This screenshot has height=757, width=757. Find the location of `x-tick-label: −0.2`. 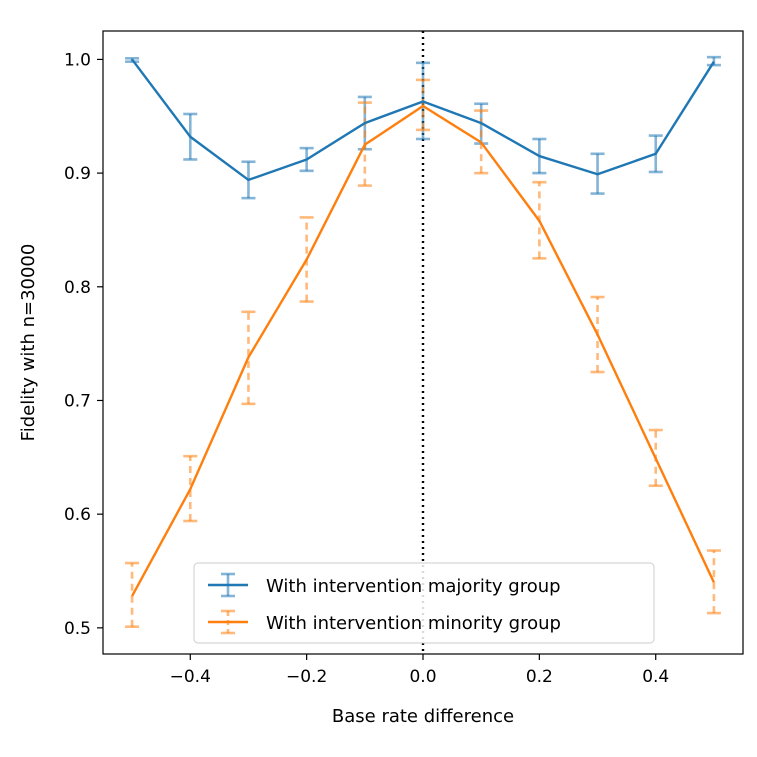

x-tick-label: −0.2 is located at coordinates (306, 677).